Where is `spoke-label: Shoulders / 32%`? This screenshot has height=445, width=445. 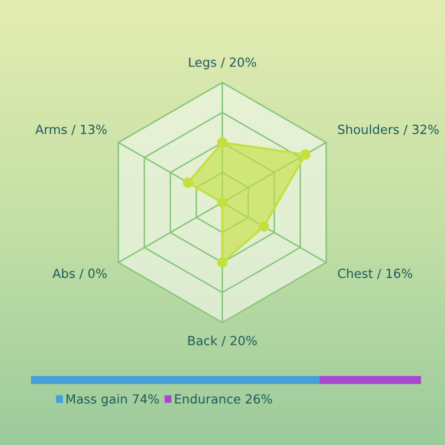
spoke-label: Shoulders / 32% is located at coordinates (388, 130).